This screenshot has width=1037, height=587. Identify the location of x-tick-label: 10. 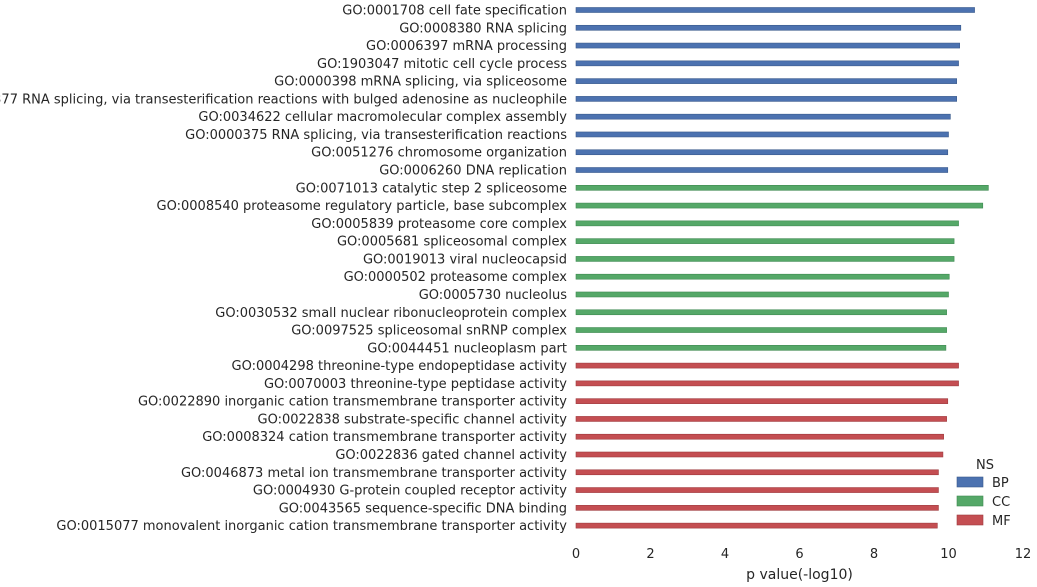
(948, 554).